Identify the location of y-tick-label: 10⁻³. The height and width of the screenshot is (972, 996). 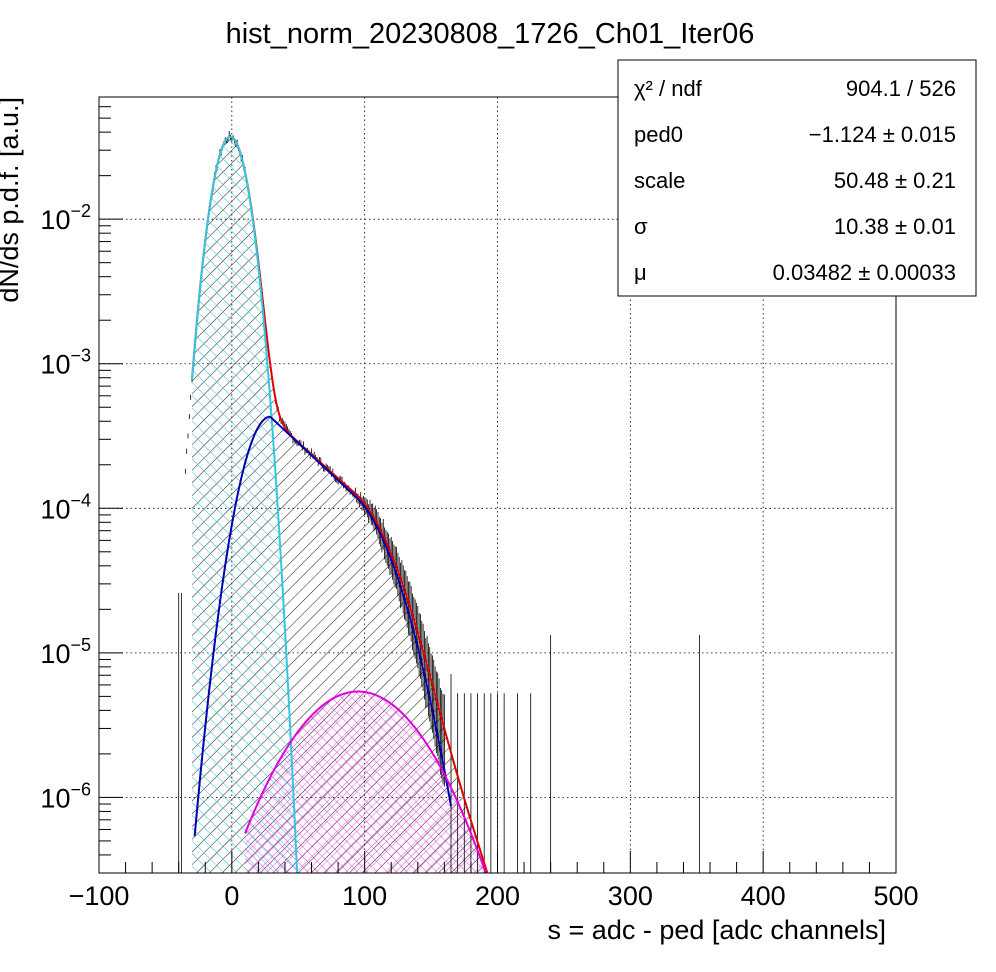
(65, 363).